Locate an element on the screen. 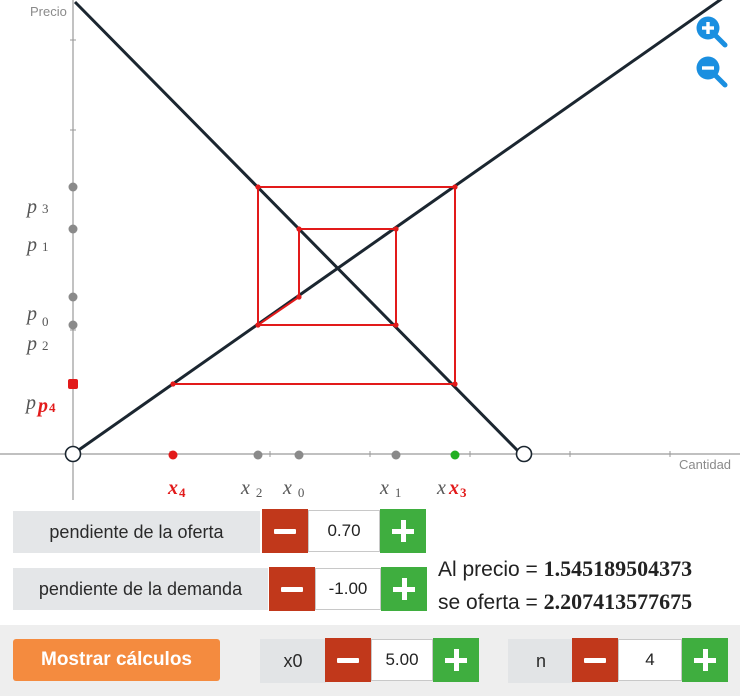 The image size is (740, 696). p4-point is located at coordinates (73, 384).